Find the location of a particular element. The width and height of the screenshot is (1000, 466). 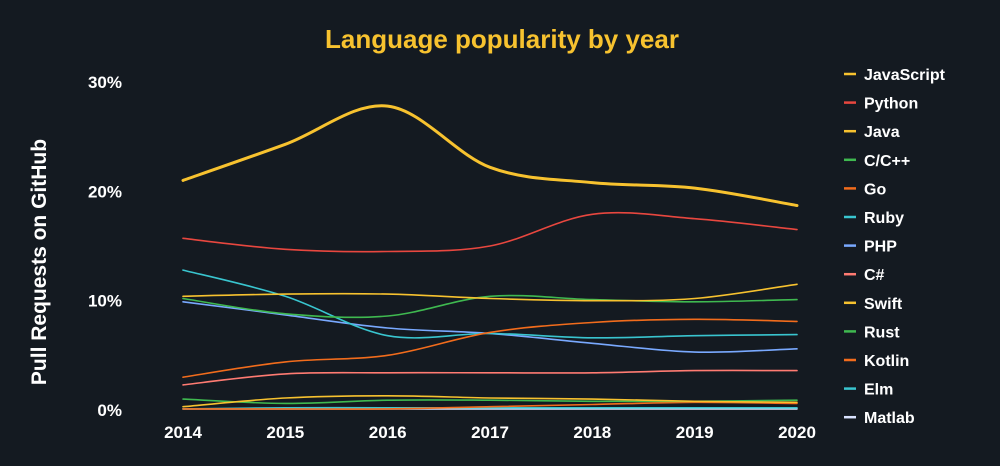

legend-label-python: Python is located at coordinates (891, 104).